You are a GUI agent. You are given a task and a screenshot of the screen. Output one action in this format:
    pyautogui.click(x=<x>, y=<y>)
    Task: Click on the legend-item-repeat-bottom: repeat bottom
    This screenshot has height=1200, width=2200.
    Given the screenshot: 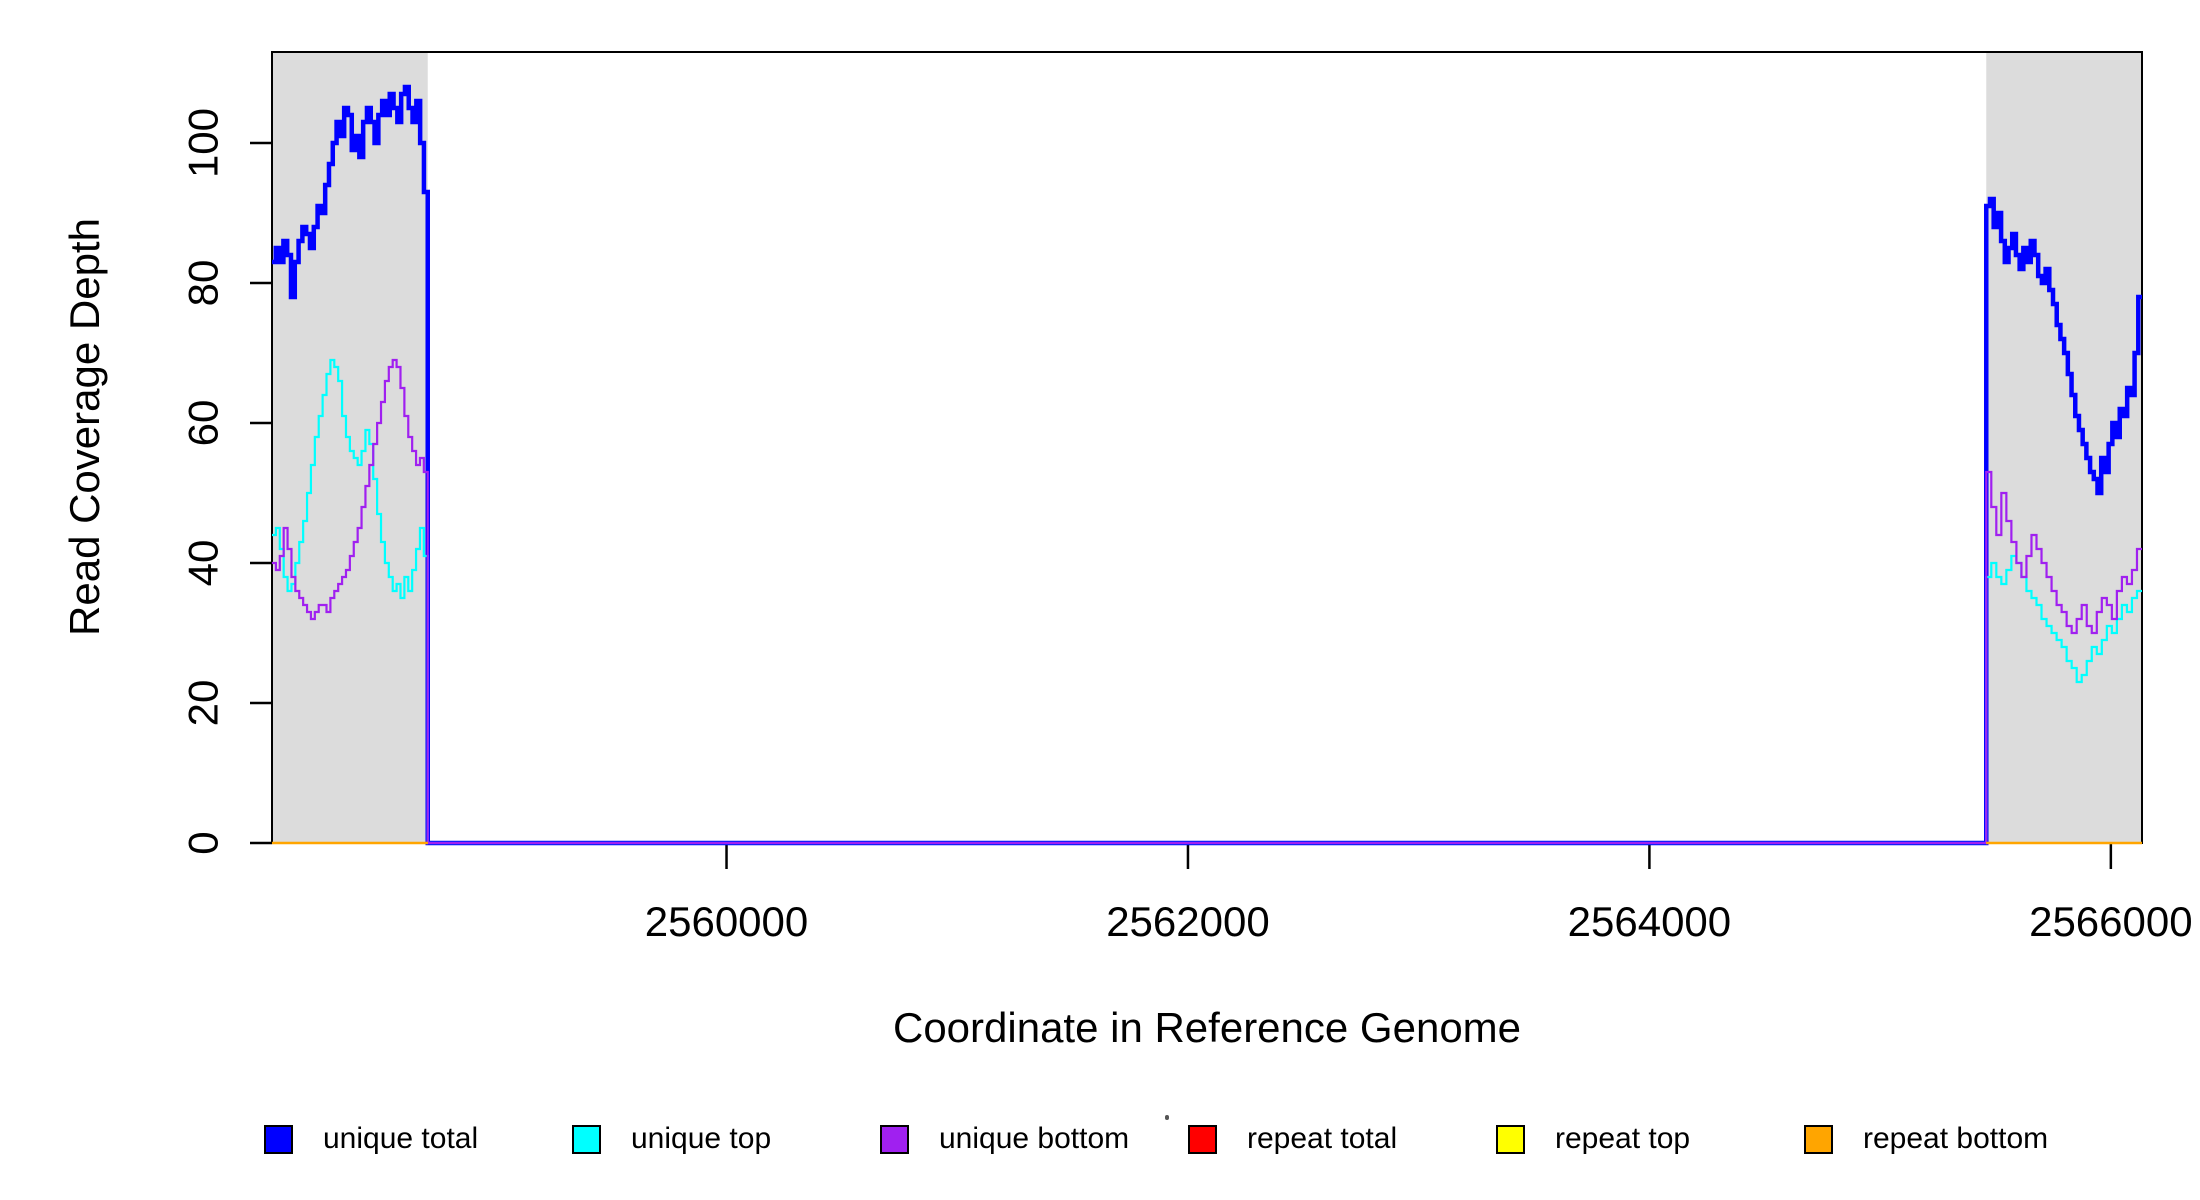 What is the action you would take?
    pyautogui.click(x=1926, y=1139)
    